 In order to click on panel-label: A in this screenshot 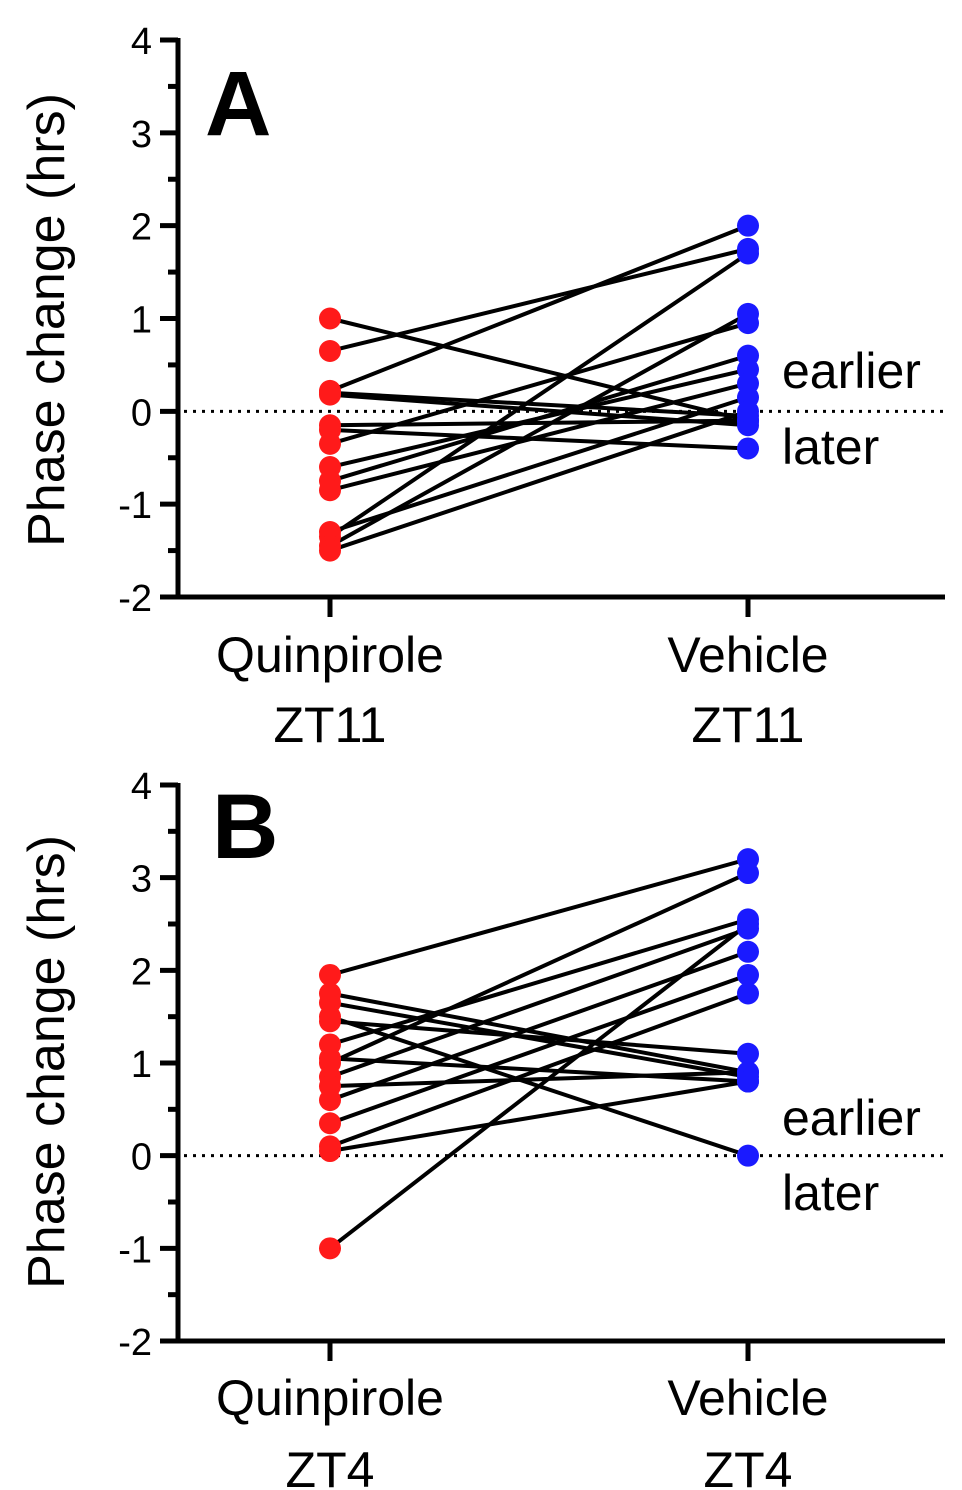, I will do `click(238, 104)`.